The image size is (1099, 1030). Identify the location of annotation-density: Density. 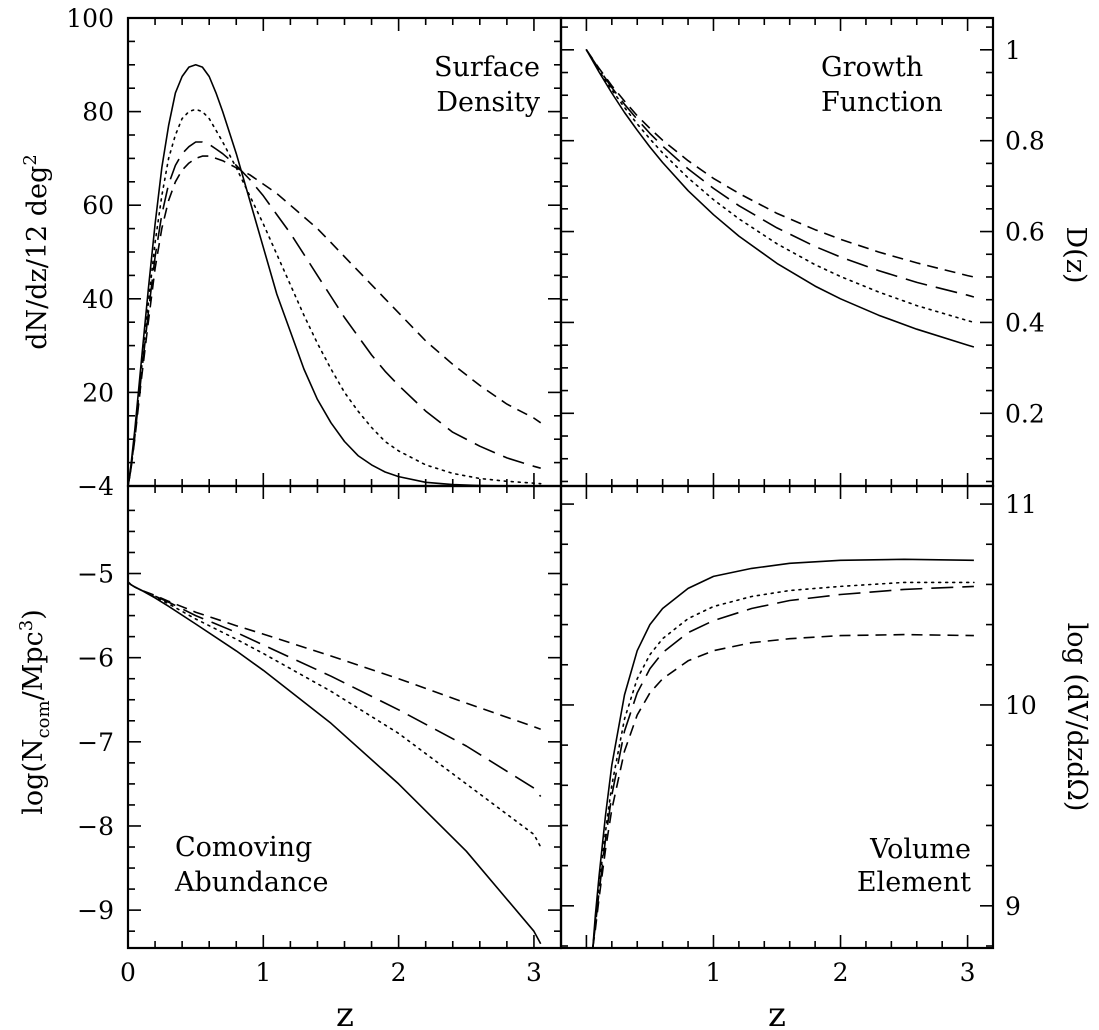
(488, 102).